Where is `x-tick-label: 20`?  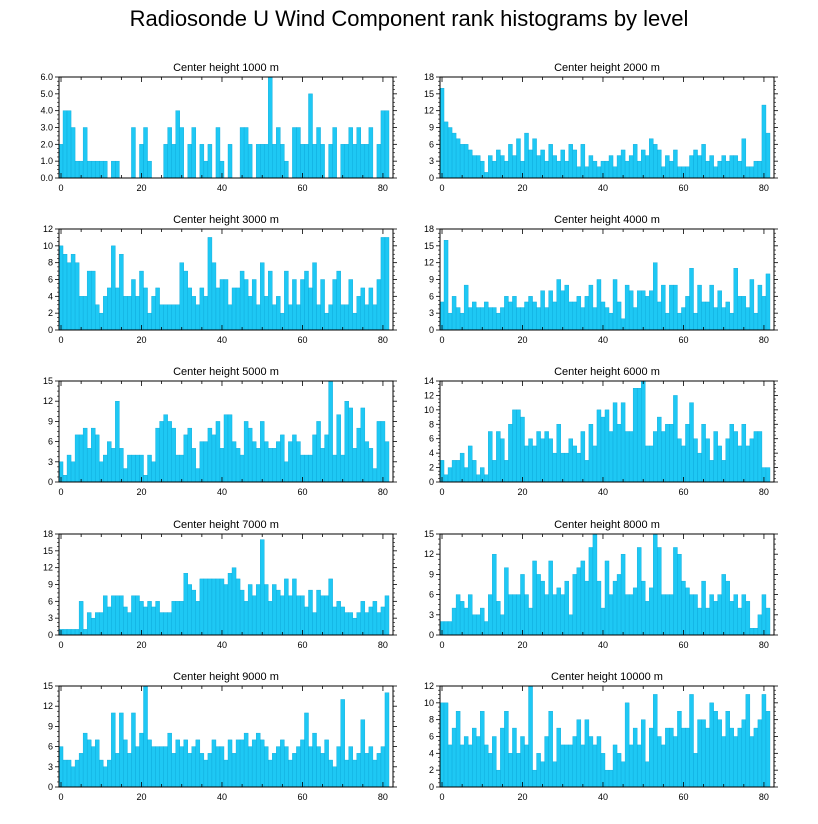
x-tick-label: 20 is located at coordinates (522, 188).